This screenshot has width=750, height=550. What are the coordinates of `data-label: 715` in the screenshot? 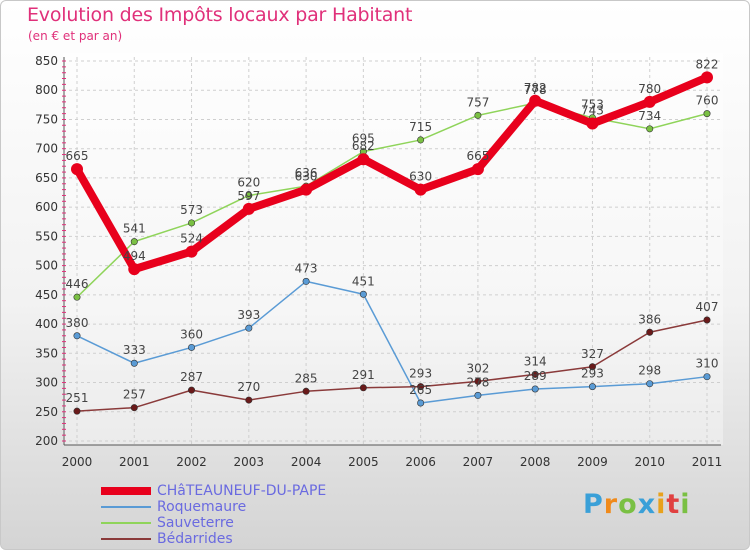 It's located at (420, 127).